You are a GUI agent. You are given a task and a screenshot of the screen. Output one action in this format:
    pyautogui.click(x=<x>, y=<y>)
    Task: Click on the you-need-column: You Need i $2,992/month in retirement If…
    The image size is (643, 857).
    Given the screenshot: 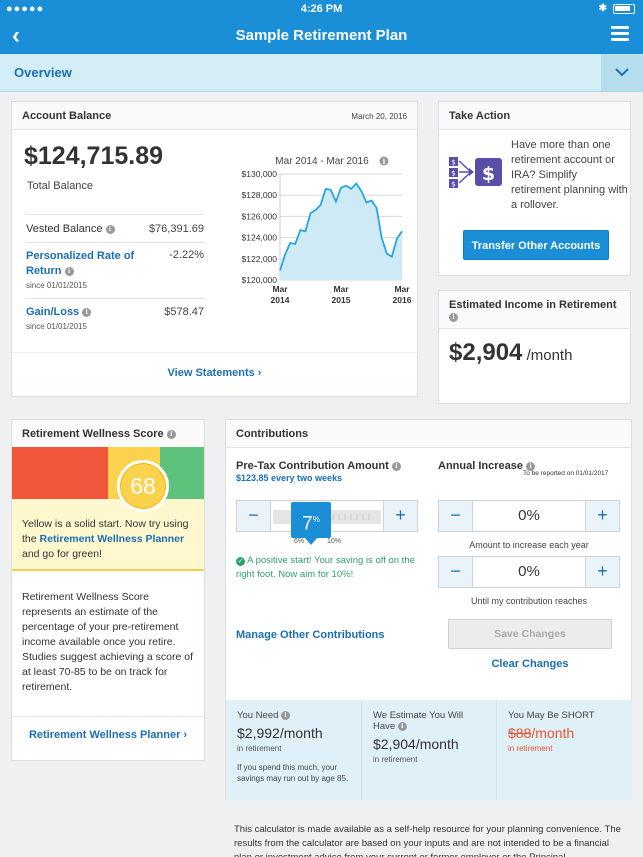 What is the action you would take?
    pyautogui.click(x=293, y=750)
    